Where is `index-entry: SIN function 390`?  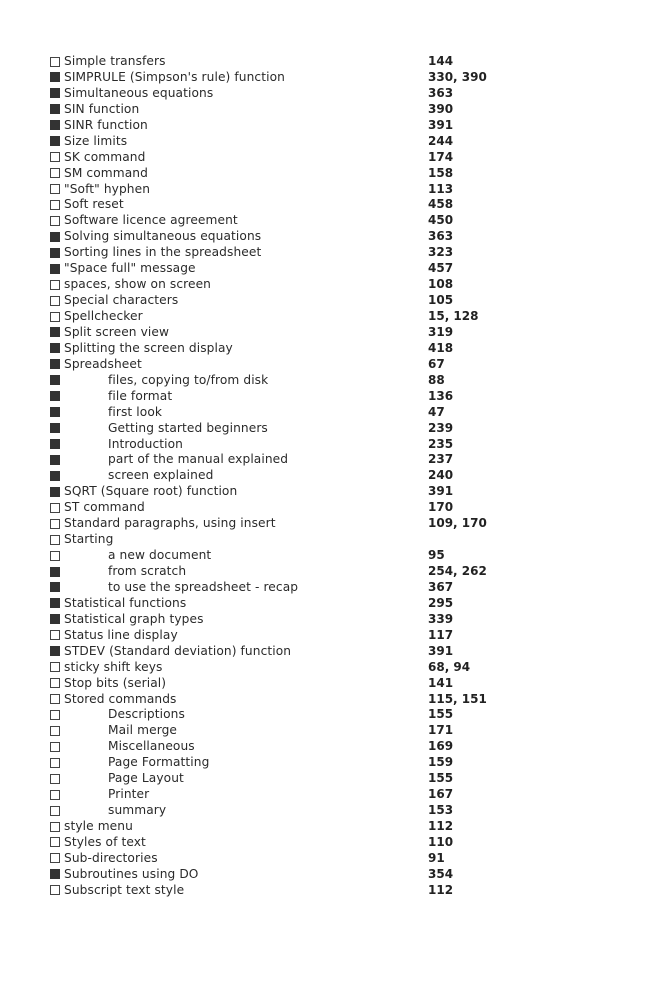
index-entry: SIN function 390 is located at coordinates (330, 110).